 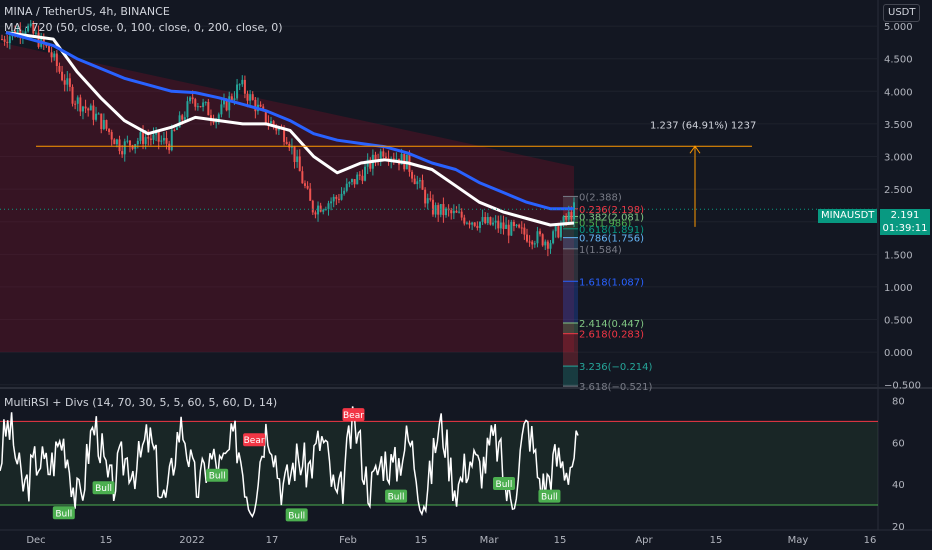 I want to click on time-tick-label: Feb, so click(x=348, y=540).